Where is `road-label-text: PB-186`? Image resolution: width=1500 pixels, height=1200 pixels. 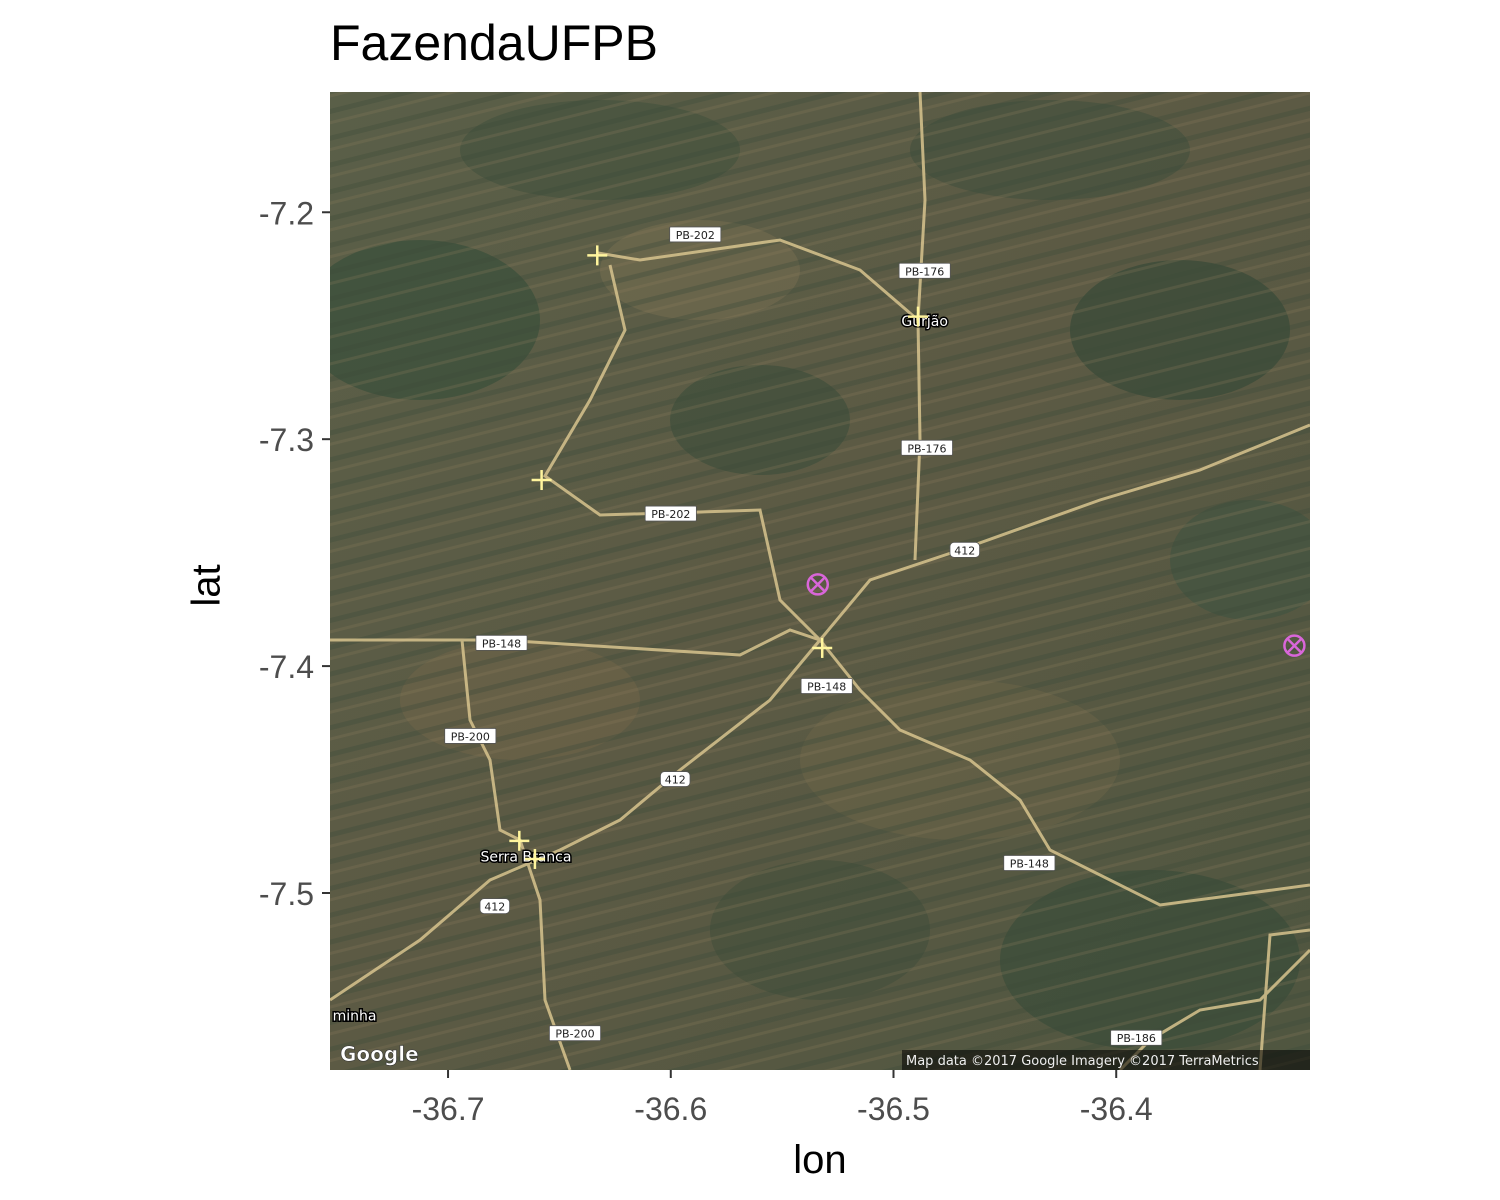
road-label-text: PB-186 is located at coordinates (1136, 1038).